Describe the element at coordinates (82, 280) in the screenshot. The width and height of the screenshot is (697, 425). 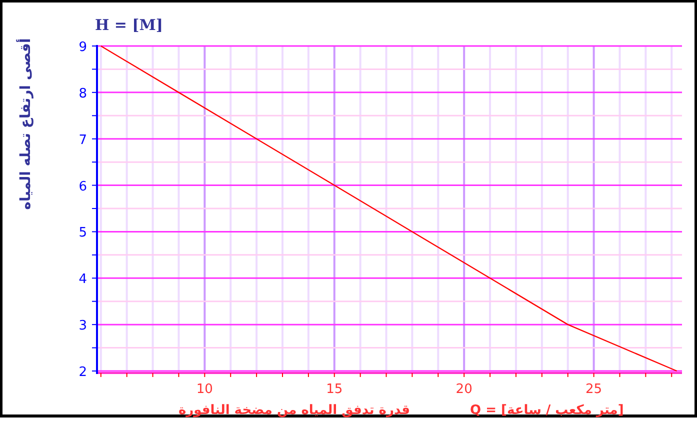
I see `y-tick-label: 4` at that location.